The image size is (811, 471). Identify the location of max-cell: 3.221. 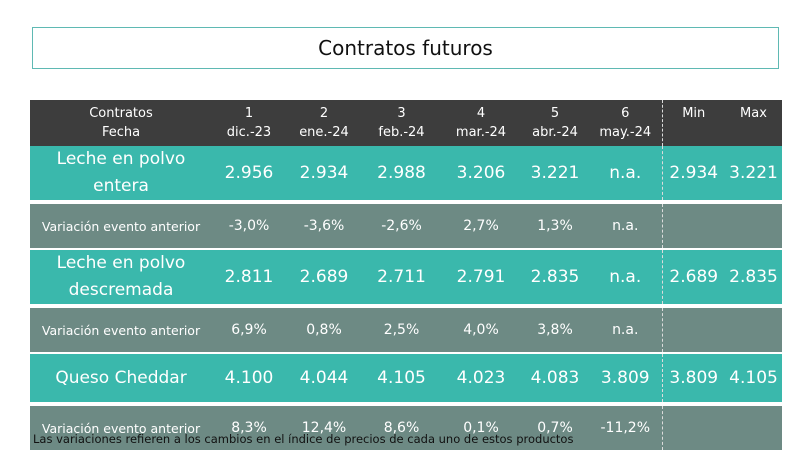
(753, 174).